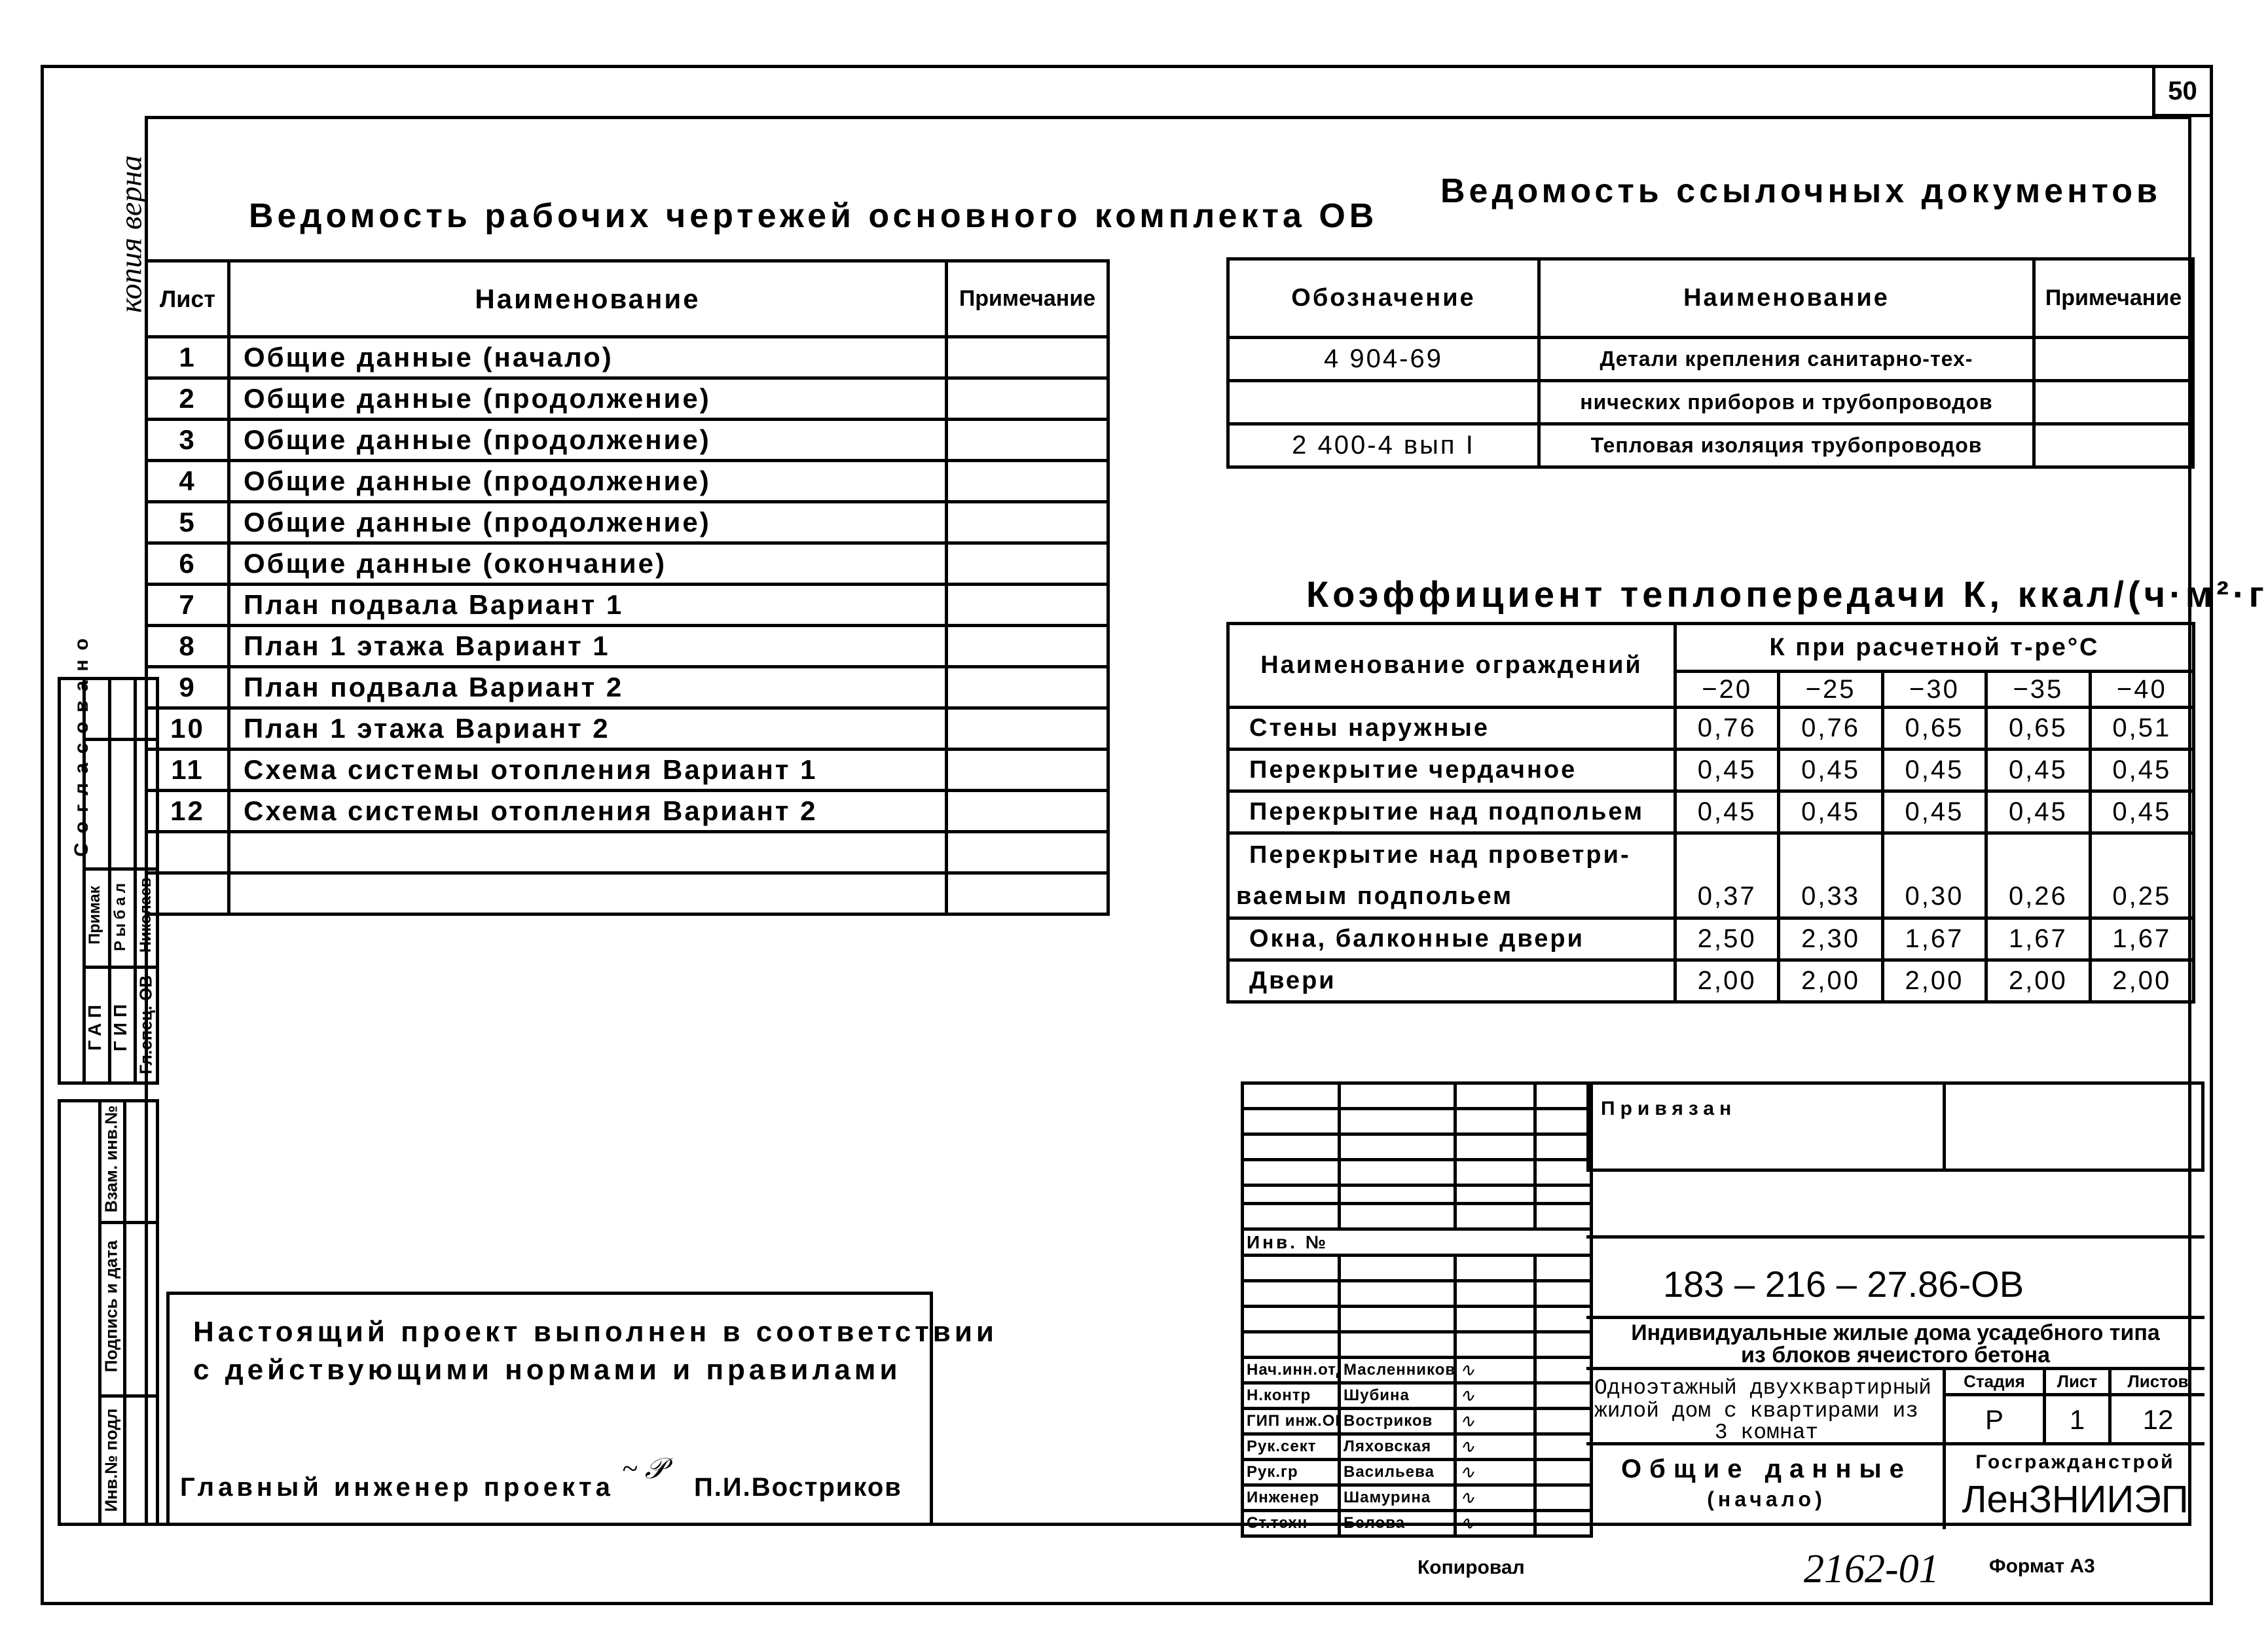  I want to click on temp-header: −30, so click(1934, 689).